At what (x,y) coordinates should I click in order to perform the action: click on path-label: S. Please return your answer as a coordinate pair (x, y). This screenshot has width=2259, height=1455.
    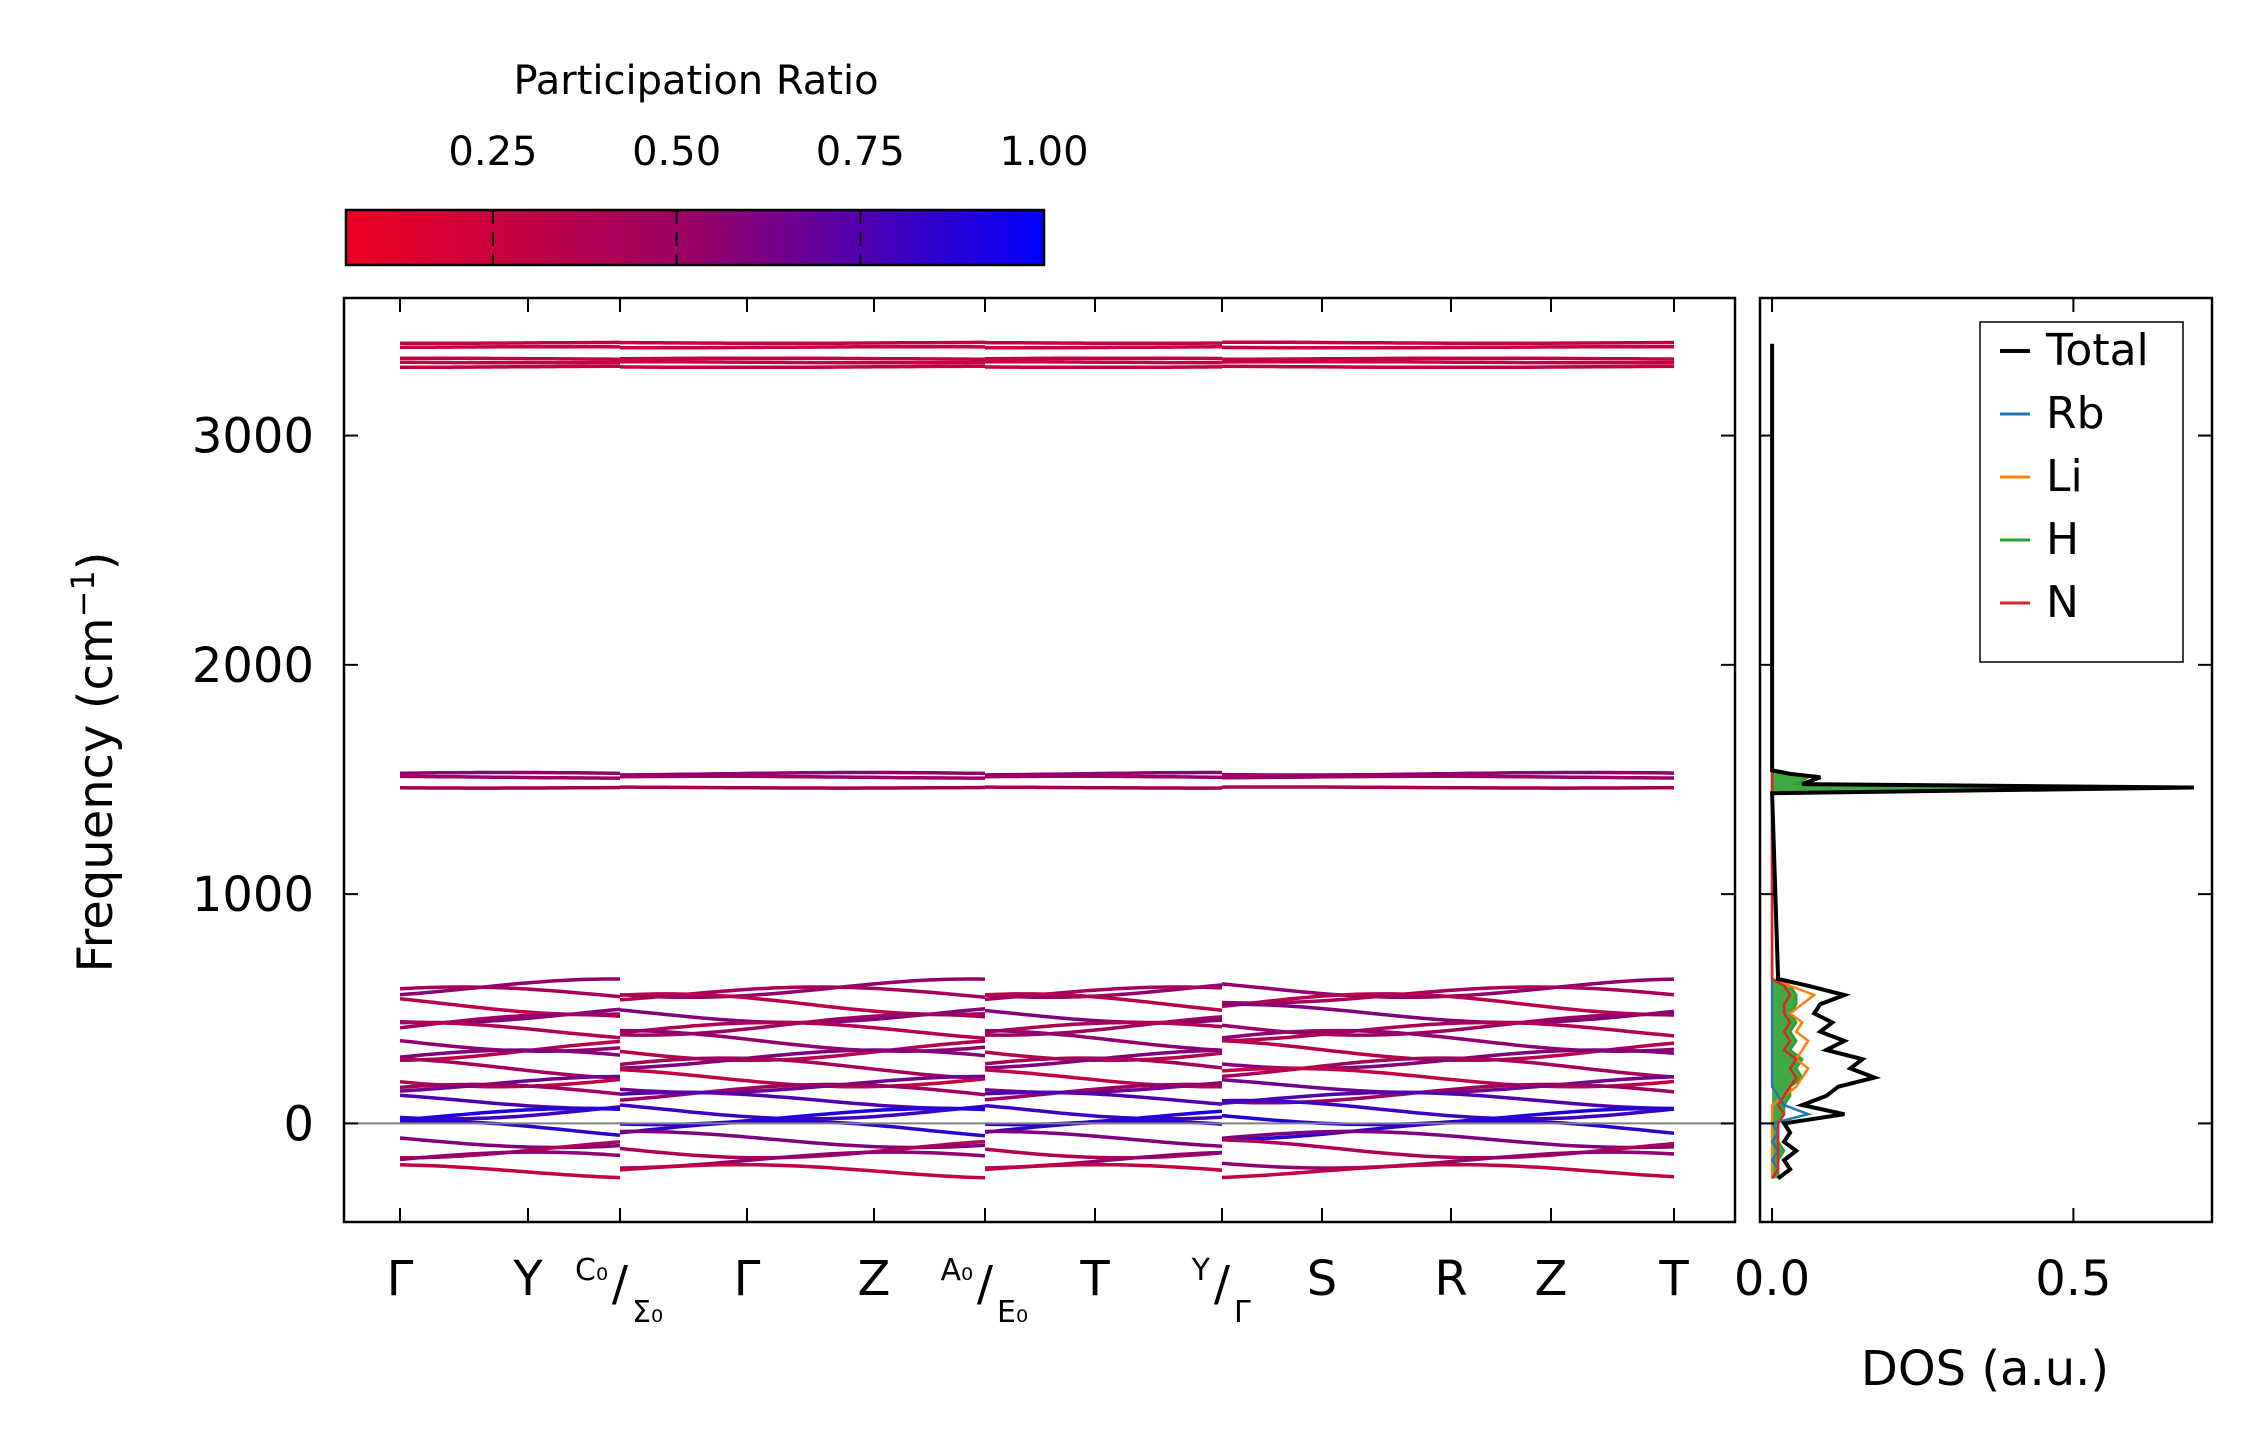
    Looking at the image, I should click on (1322, 1279).